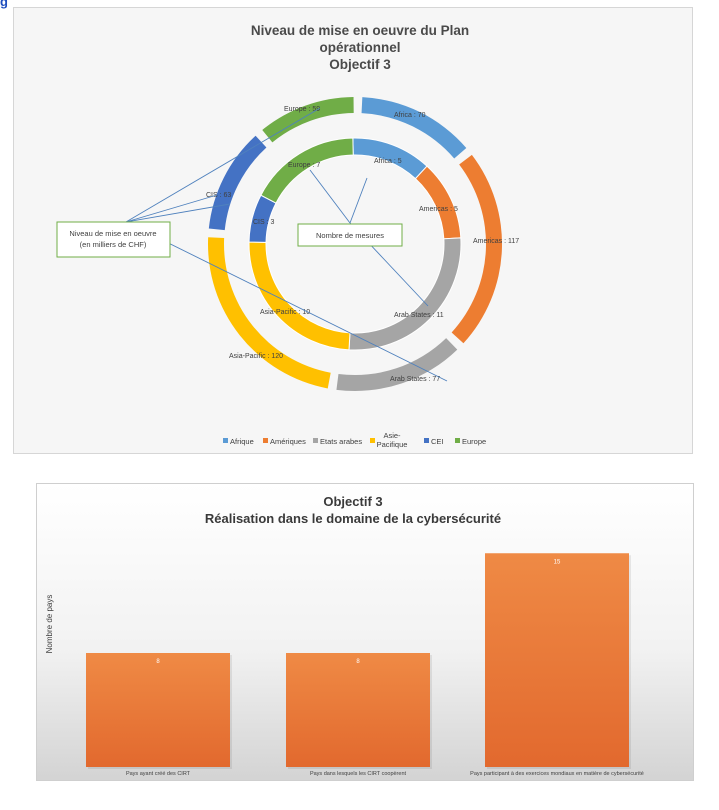  I want to click on outer-ring-slice-africa, so click(414, 128).